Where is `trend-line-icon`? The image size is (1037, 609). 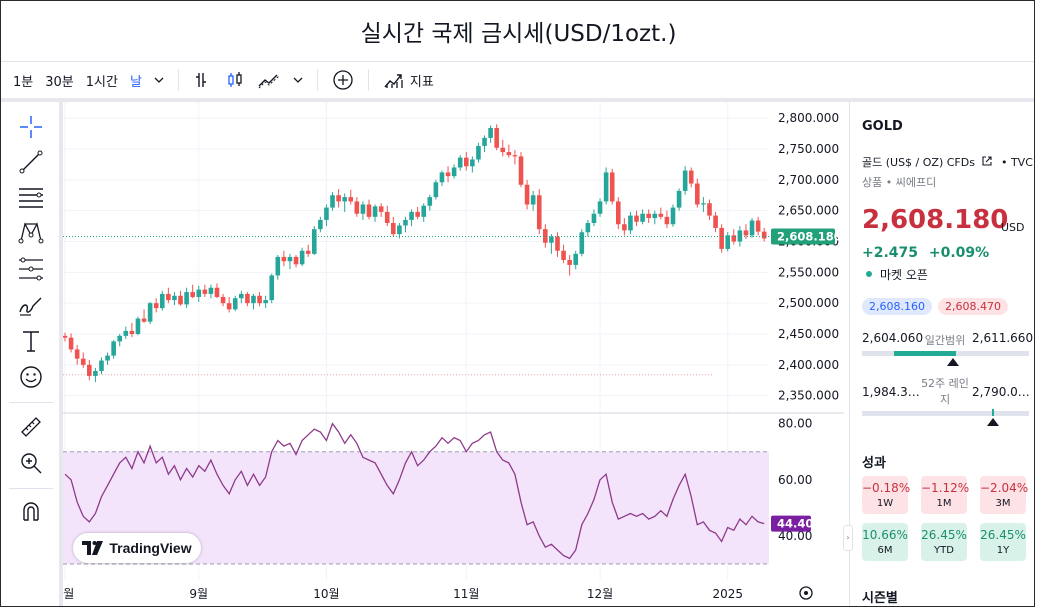
trend-line-icon is located at coordinates (31, 162).